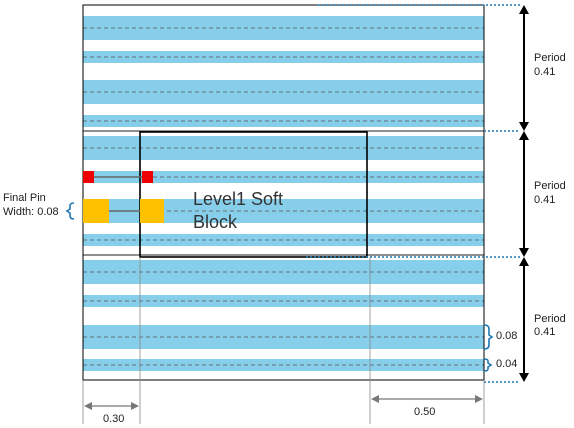  What do you see at coordinates (152, 211) in the screenshot?
I see `pin-large-right` at bounding box center [152, 211].